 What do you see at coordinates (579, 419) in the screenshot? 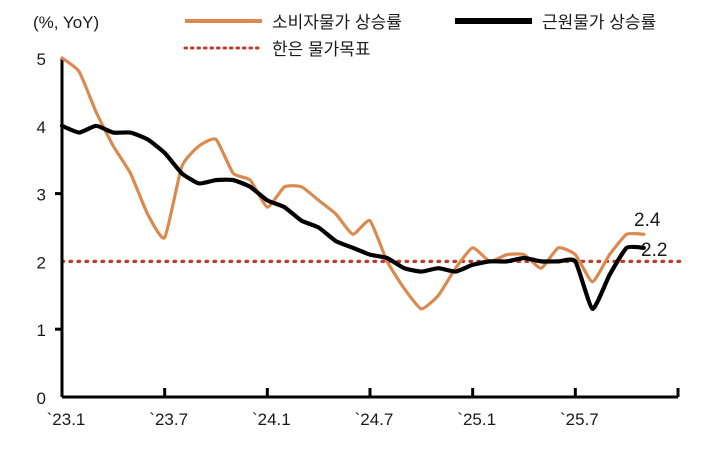
I see `x-axis-tick-label: `25.7` at bounding box center [579, 419].